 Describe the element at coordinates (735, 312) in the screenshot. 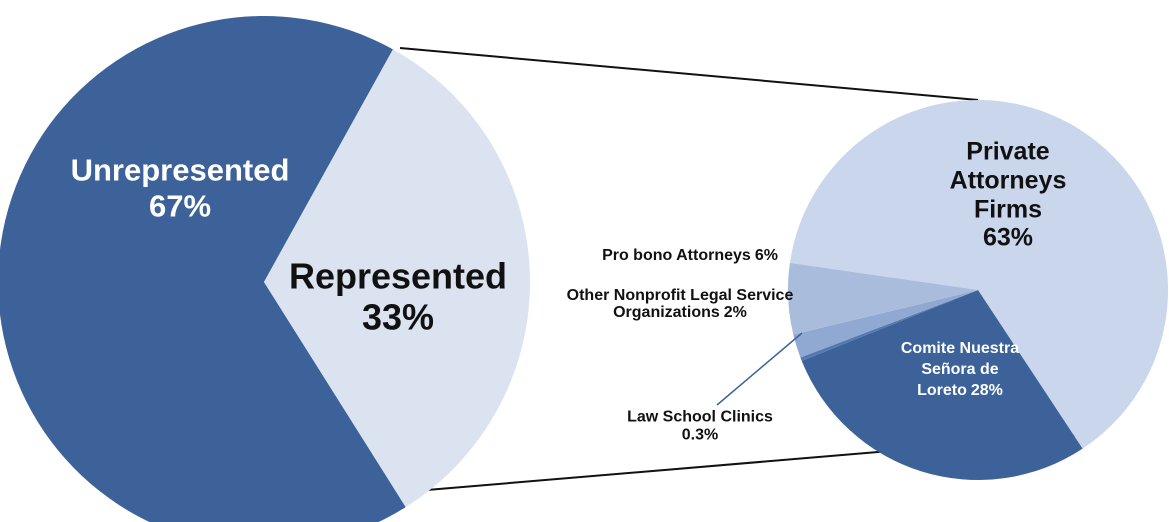

I see `value-label: 2%` at that location.